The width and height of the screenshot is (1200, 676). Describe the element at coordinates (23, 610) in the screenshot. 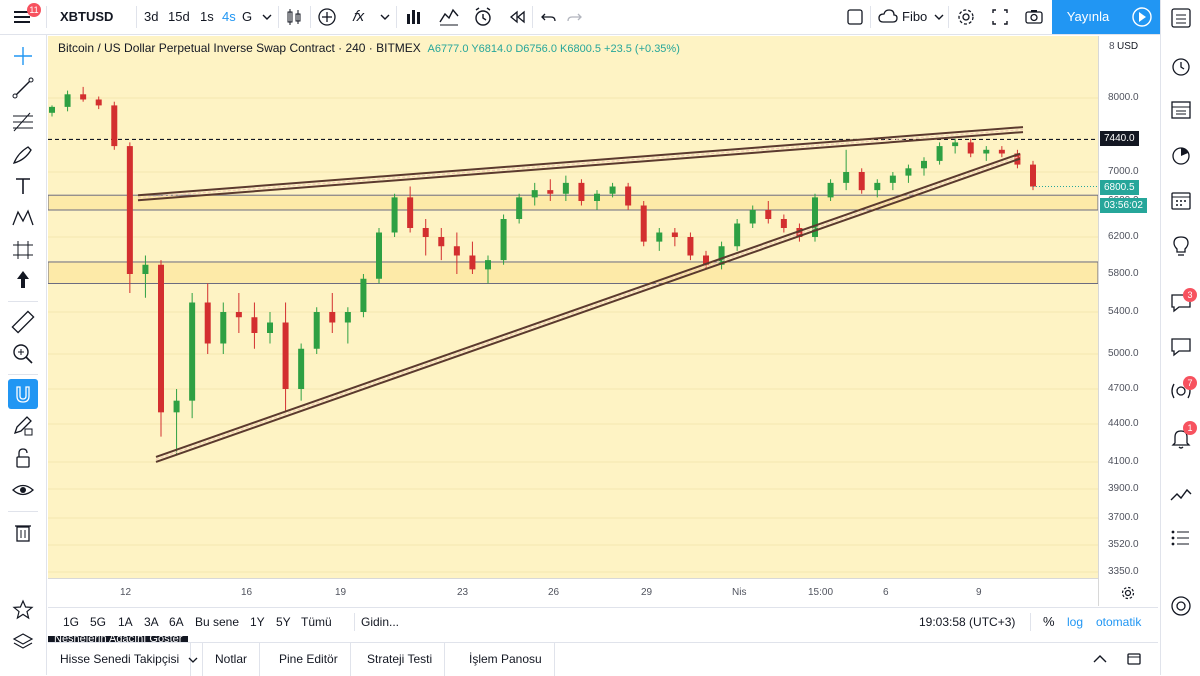

I see `star-icon` at that location.